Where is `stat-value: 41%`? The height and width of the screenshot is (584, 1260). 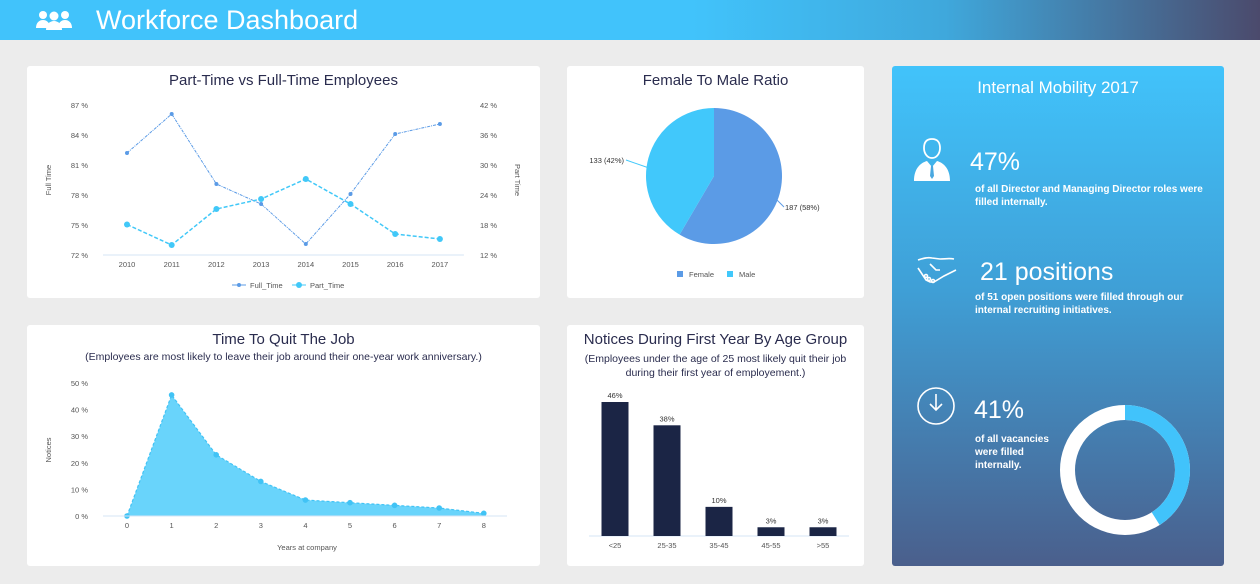
stat-value: 41% is located at coordinates (999, 410).